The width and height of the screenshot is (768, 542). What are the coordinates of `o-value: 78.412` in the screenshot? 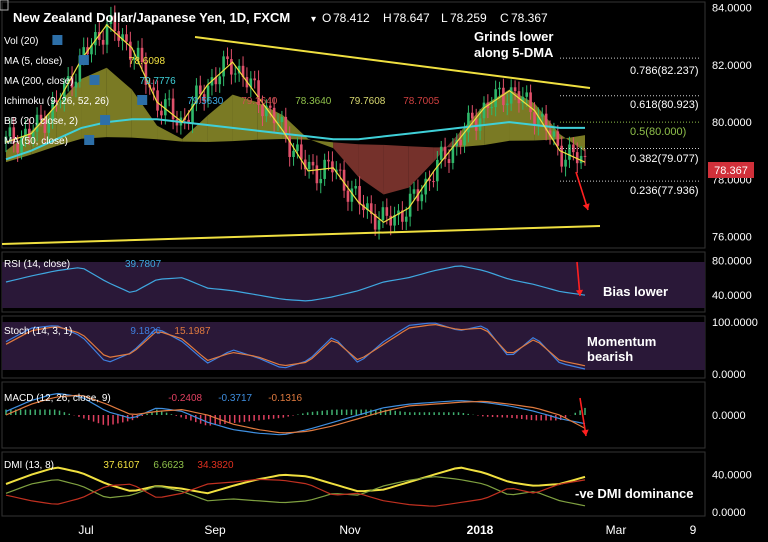 It's located at (351, 18).